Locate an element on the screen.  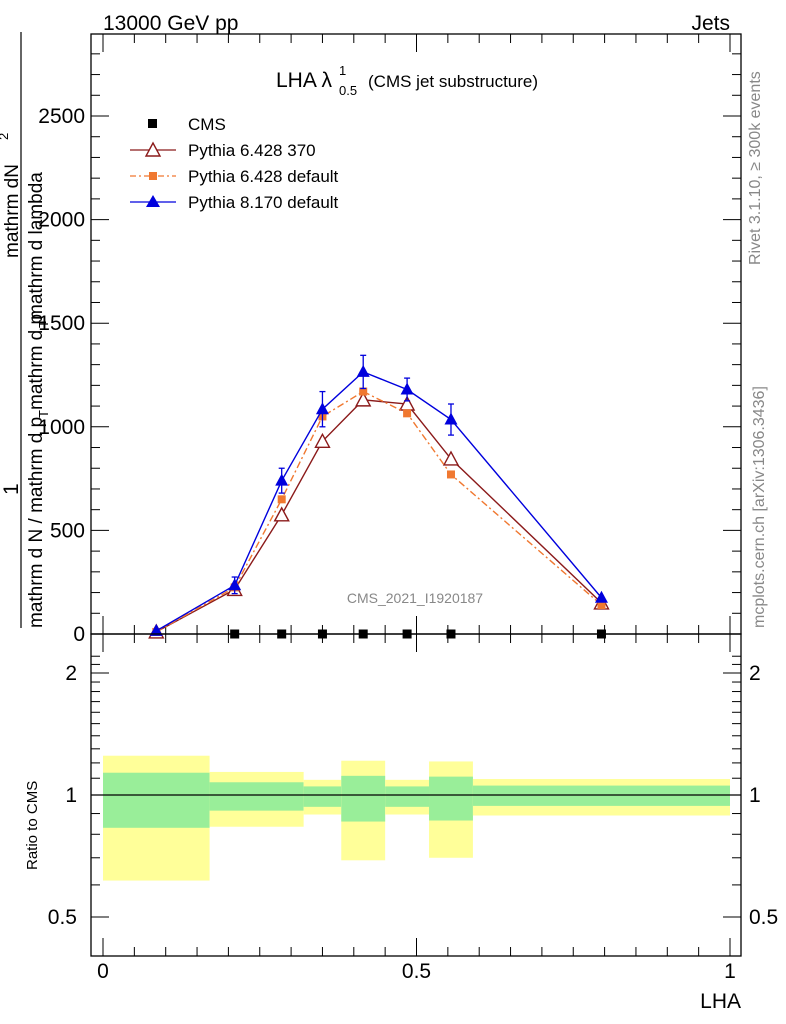
x-axis-label: LHA is located at coordinates (720, 1001).